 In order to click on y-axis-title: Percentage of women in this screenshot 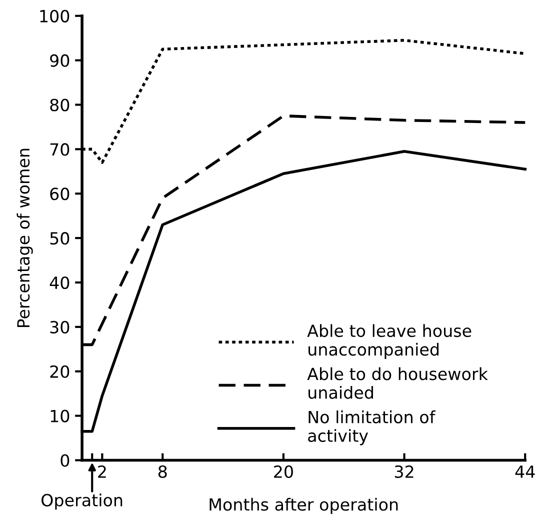, I will do `click(24, 238)`.